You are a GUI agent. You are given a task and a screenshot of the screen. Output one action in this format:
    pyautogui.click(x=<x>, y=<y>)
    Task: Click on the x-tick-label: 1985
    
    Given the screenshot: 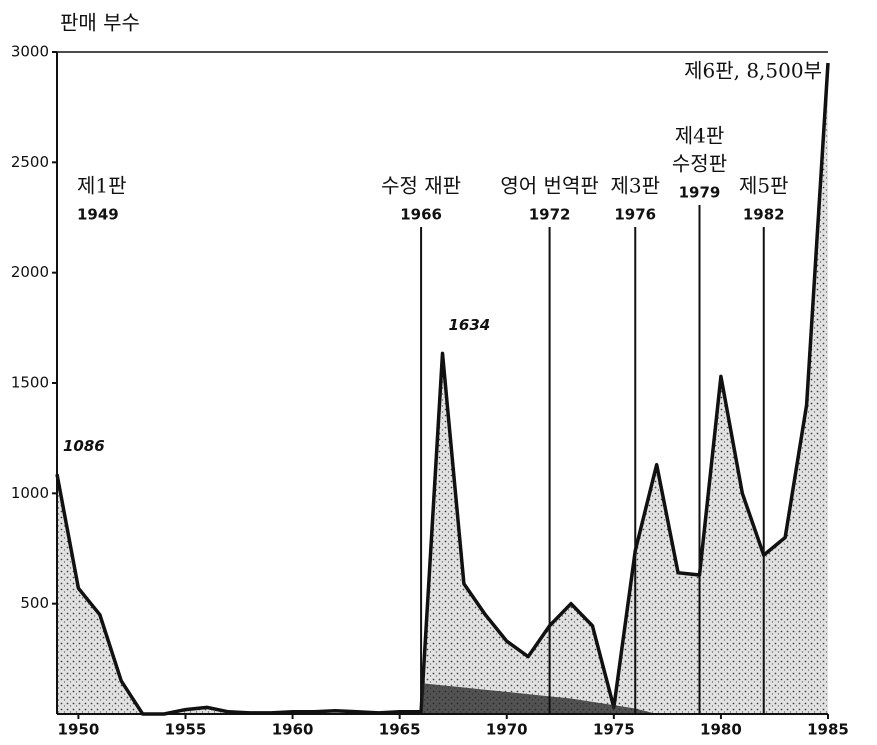 What is the action you would take?
    pyautogui.click(x=828, y=730)
    